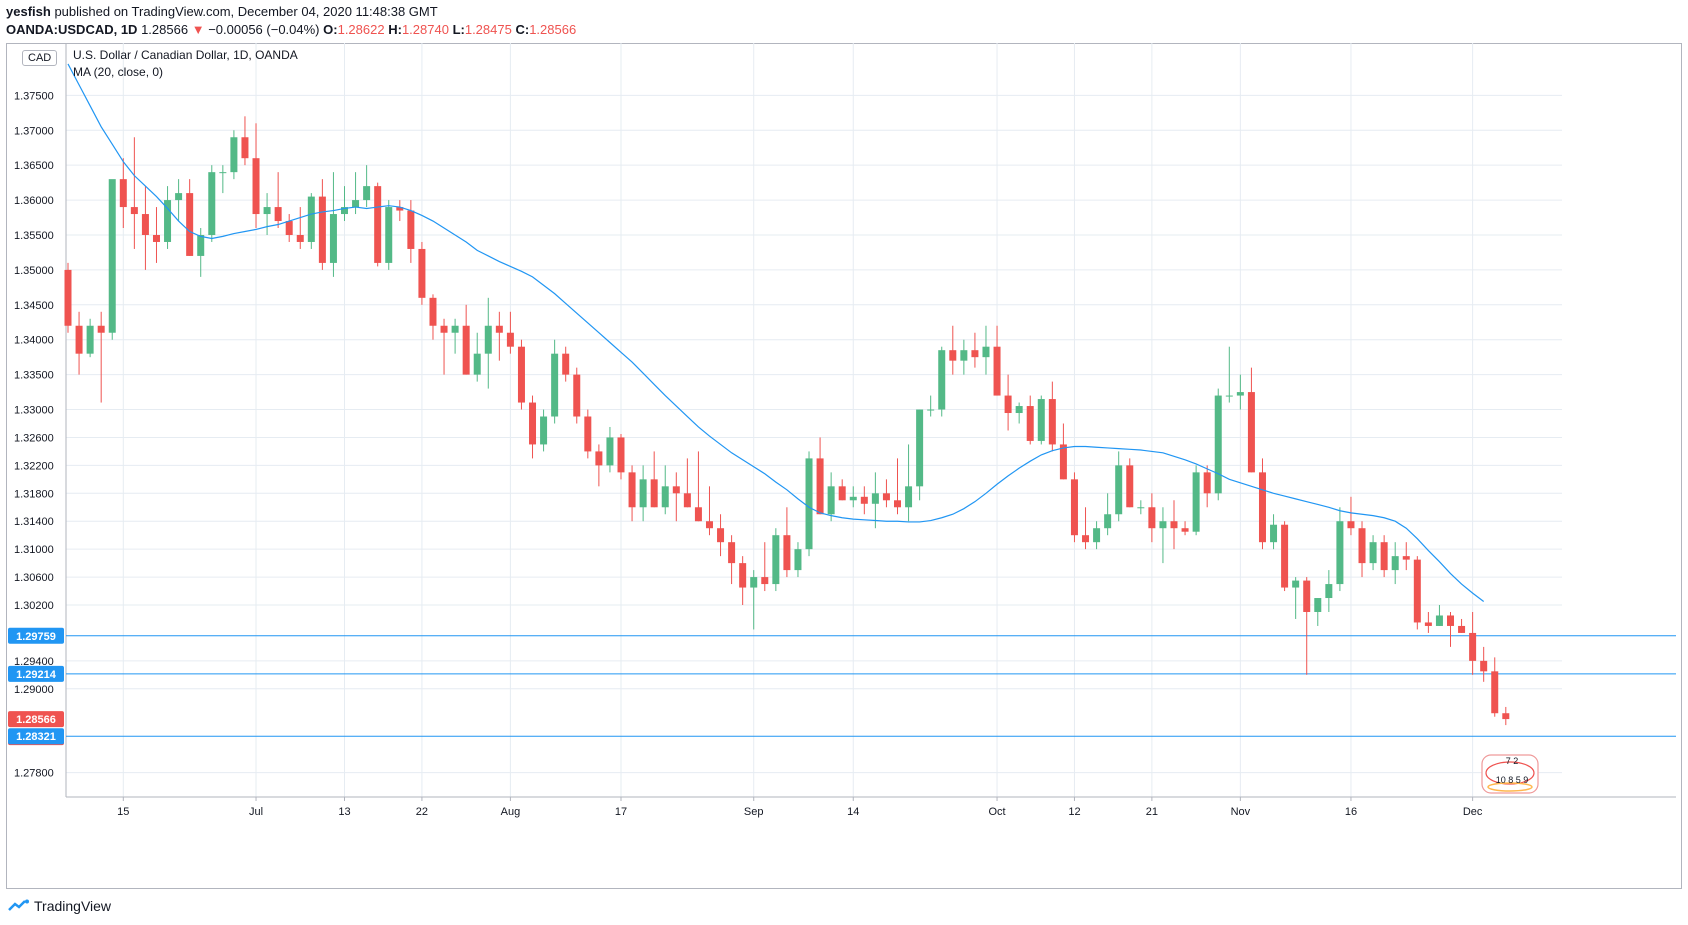 This screenshot has width=1688, height=925. What do you see at coordinates (59, 906) in the screenshot?
I see `footer-brand: TradingView` at bounding box center [59, 906].